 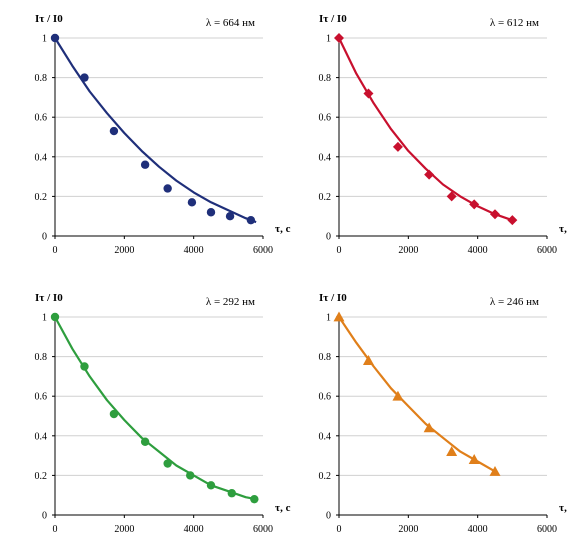 What do you see at coordinates (230, 23) in the screenshot?
I see `wavelength-label: λ = 664 нм` at bounding box center [230, 23].